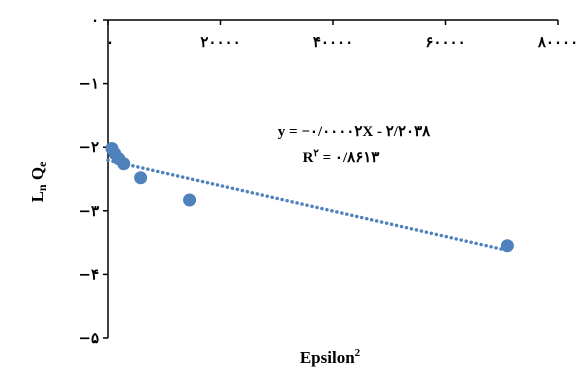 The image size is (587, 370). I want to click on x-tick-label: ۸۰۰۰۰, so click(557, 42).